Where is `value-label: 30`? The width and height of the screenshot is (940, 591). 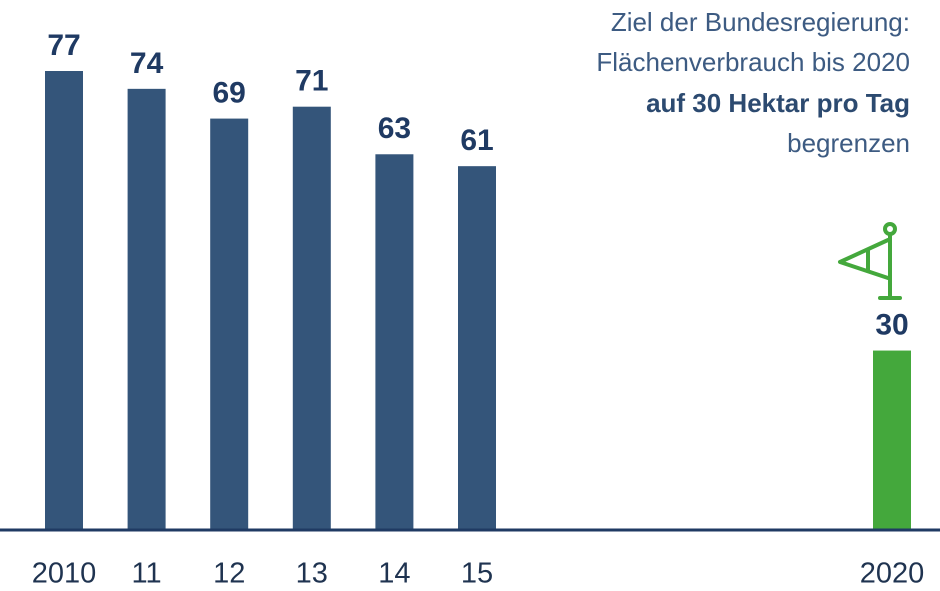 value-label: 30 is located at coordinates (891, 324).